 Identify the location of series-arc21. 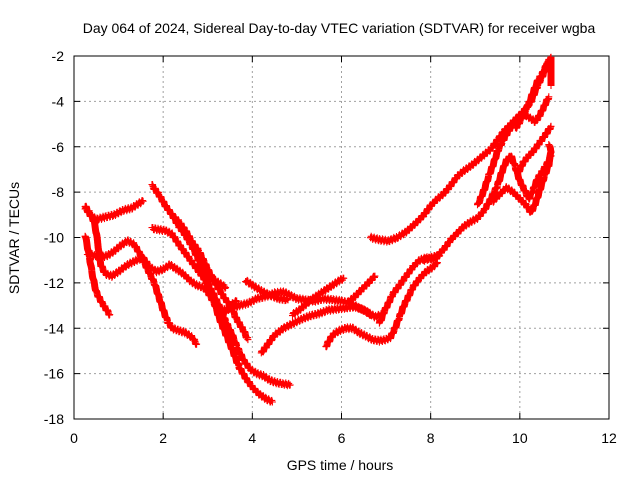
(534, 149).